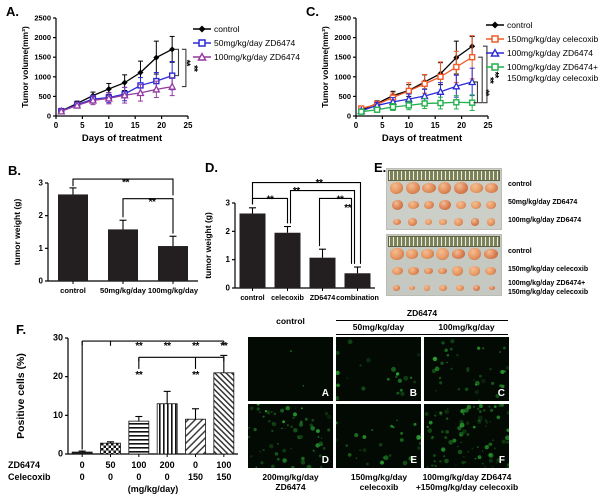 The image size is (600, 501). I want to click on micrograph-F: F, so click(466, 436).